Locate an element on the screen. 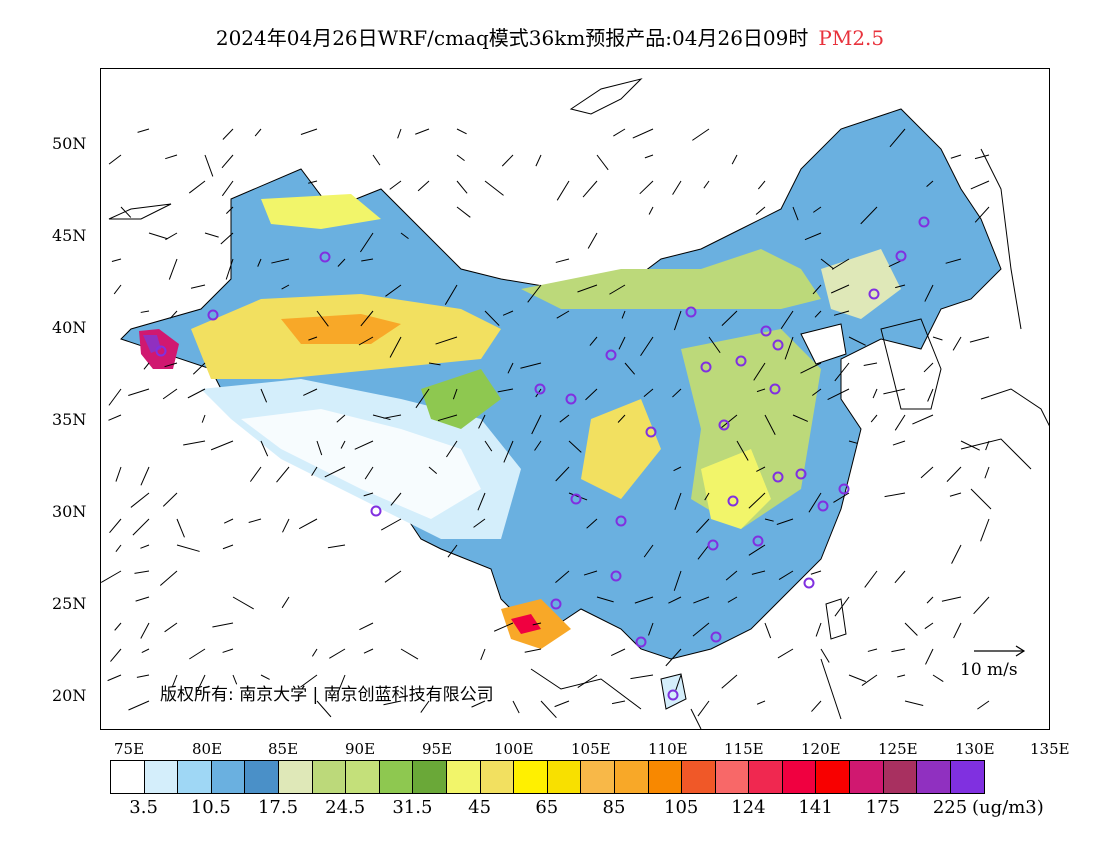 The image size is (1100, 850). dzungaria-yellow is located at coordinates (321, 211).